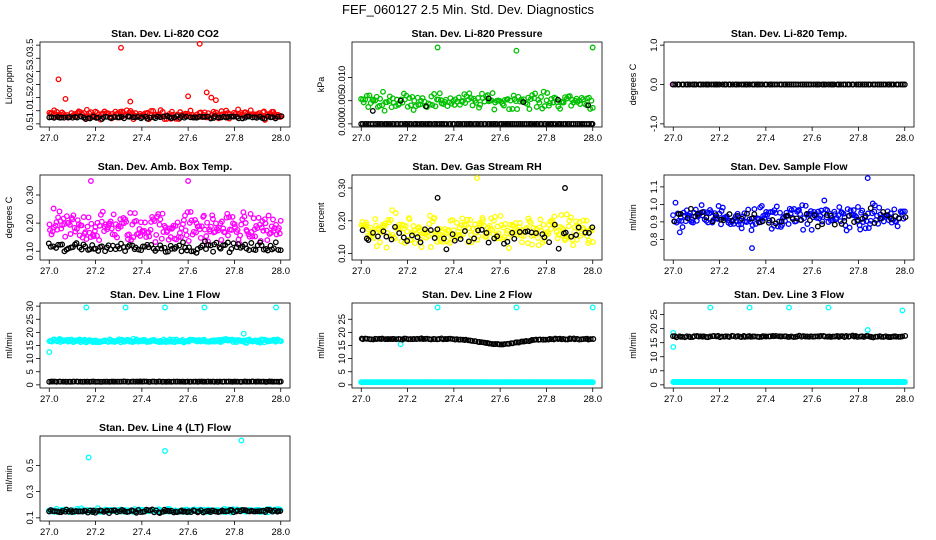 This screenshot has width=936, height=540. What do you see at coordinates (654, 342) in the screenshot?
I see `y-tick-label: 15` at bounding box center [654, 342].